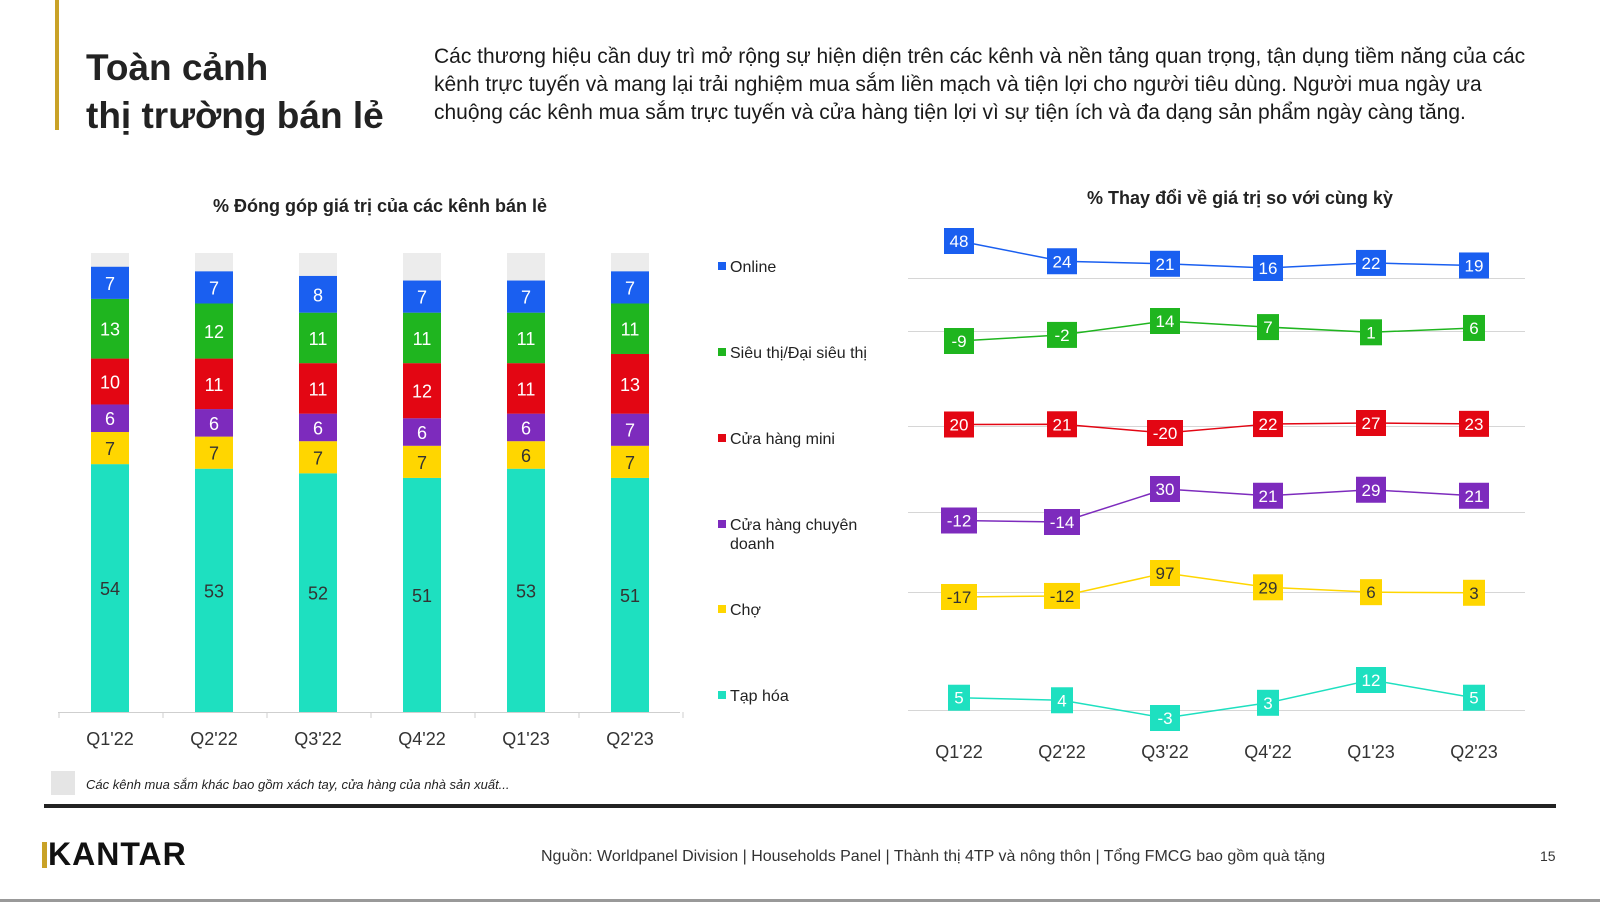 This screenshot has height=902, width=1600. I want to click on bar-value-label: 52, so click(318, 594).